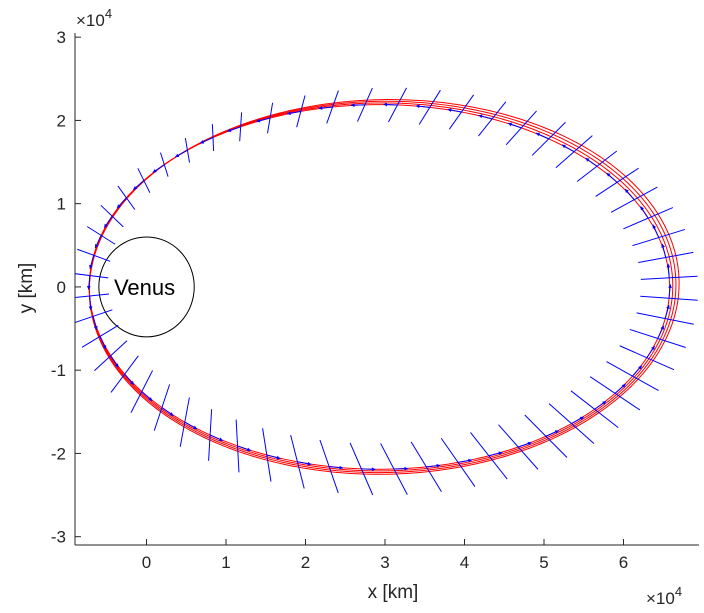 The image size is (704, 613). Describe the element at coordinates (61, 37) in the screenshot. I see `y-tick-label: 3` at that location.